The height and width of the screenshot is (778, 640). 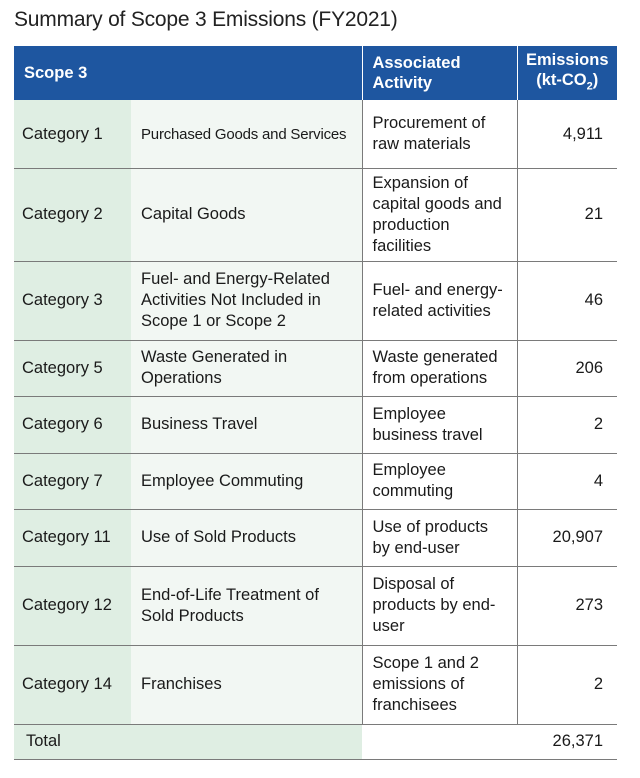 I want to click on category-name-cell: Waste Generated in Operations, so click(x=246, y=368).